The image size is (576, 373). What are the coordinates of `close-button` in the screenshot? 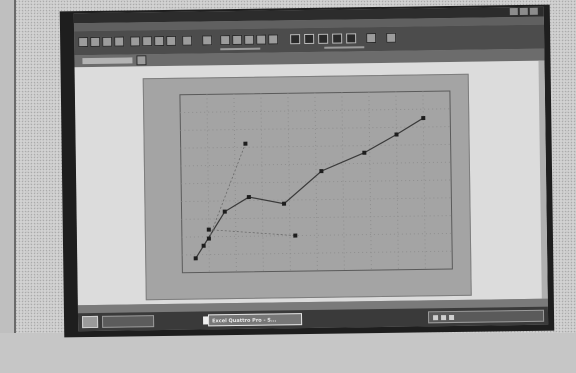 It's located at (533, 11).